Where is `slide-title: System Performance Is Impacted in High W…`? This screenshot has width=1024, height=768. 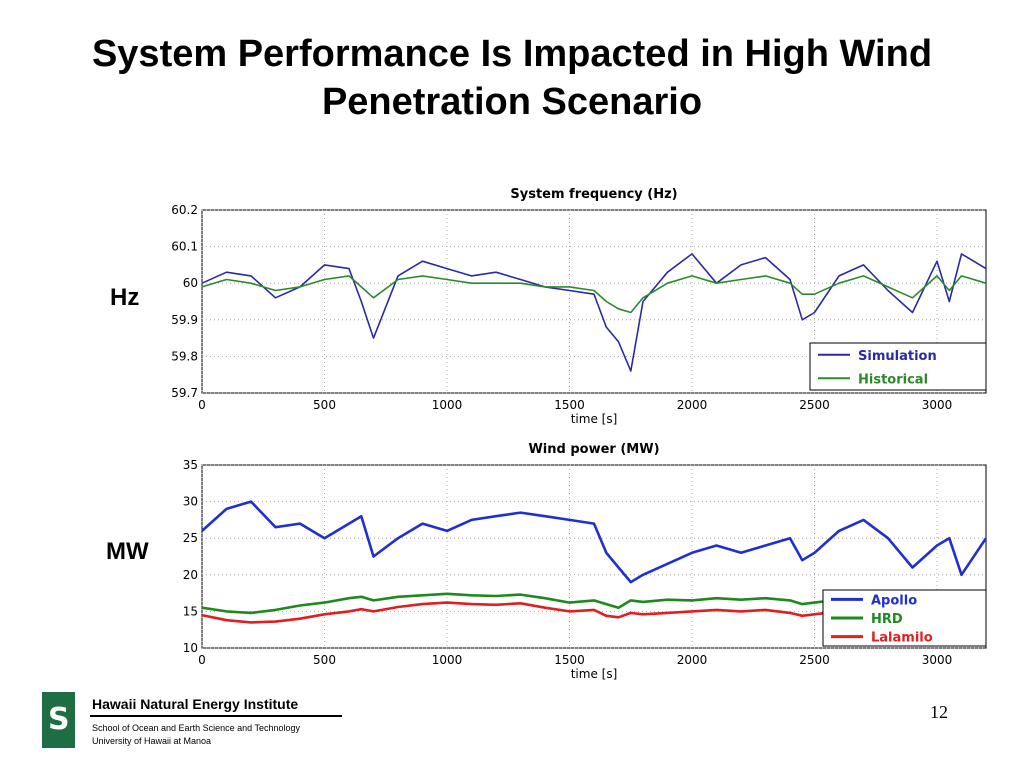 slide-title: System Performance Is Impacted in High W… is located at coordinates (512, 78).